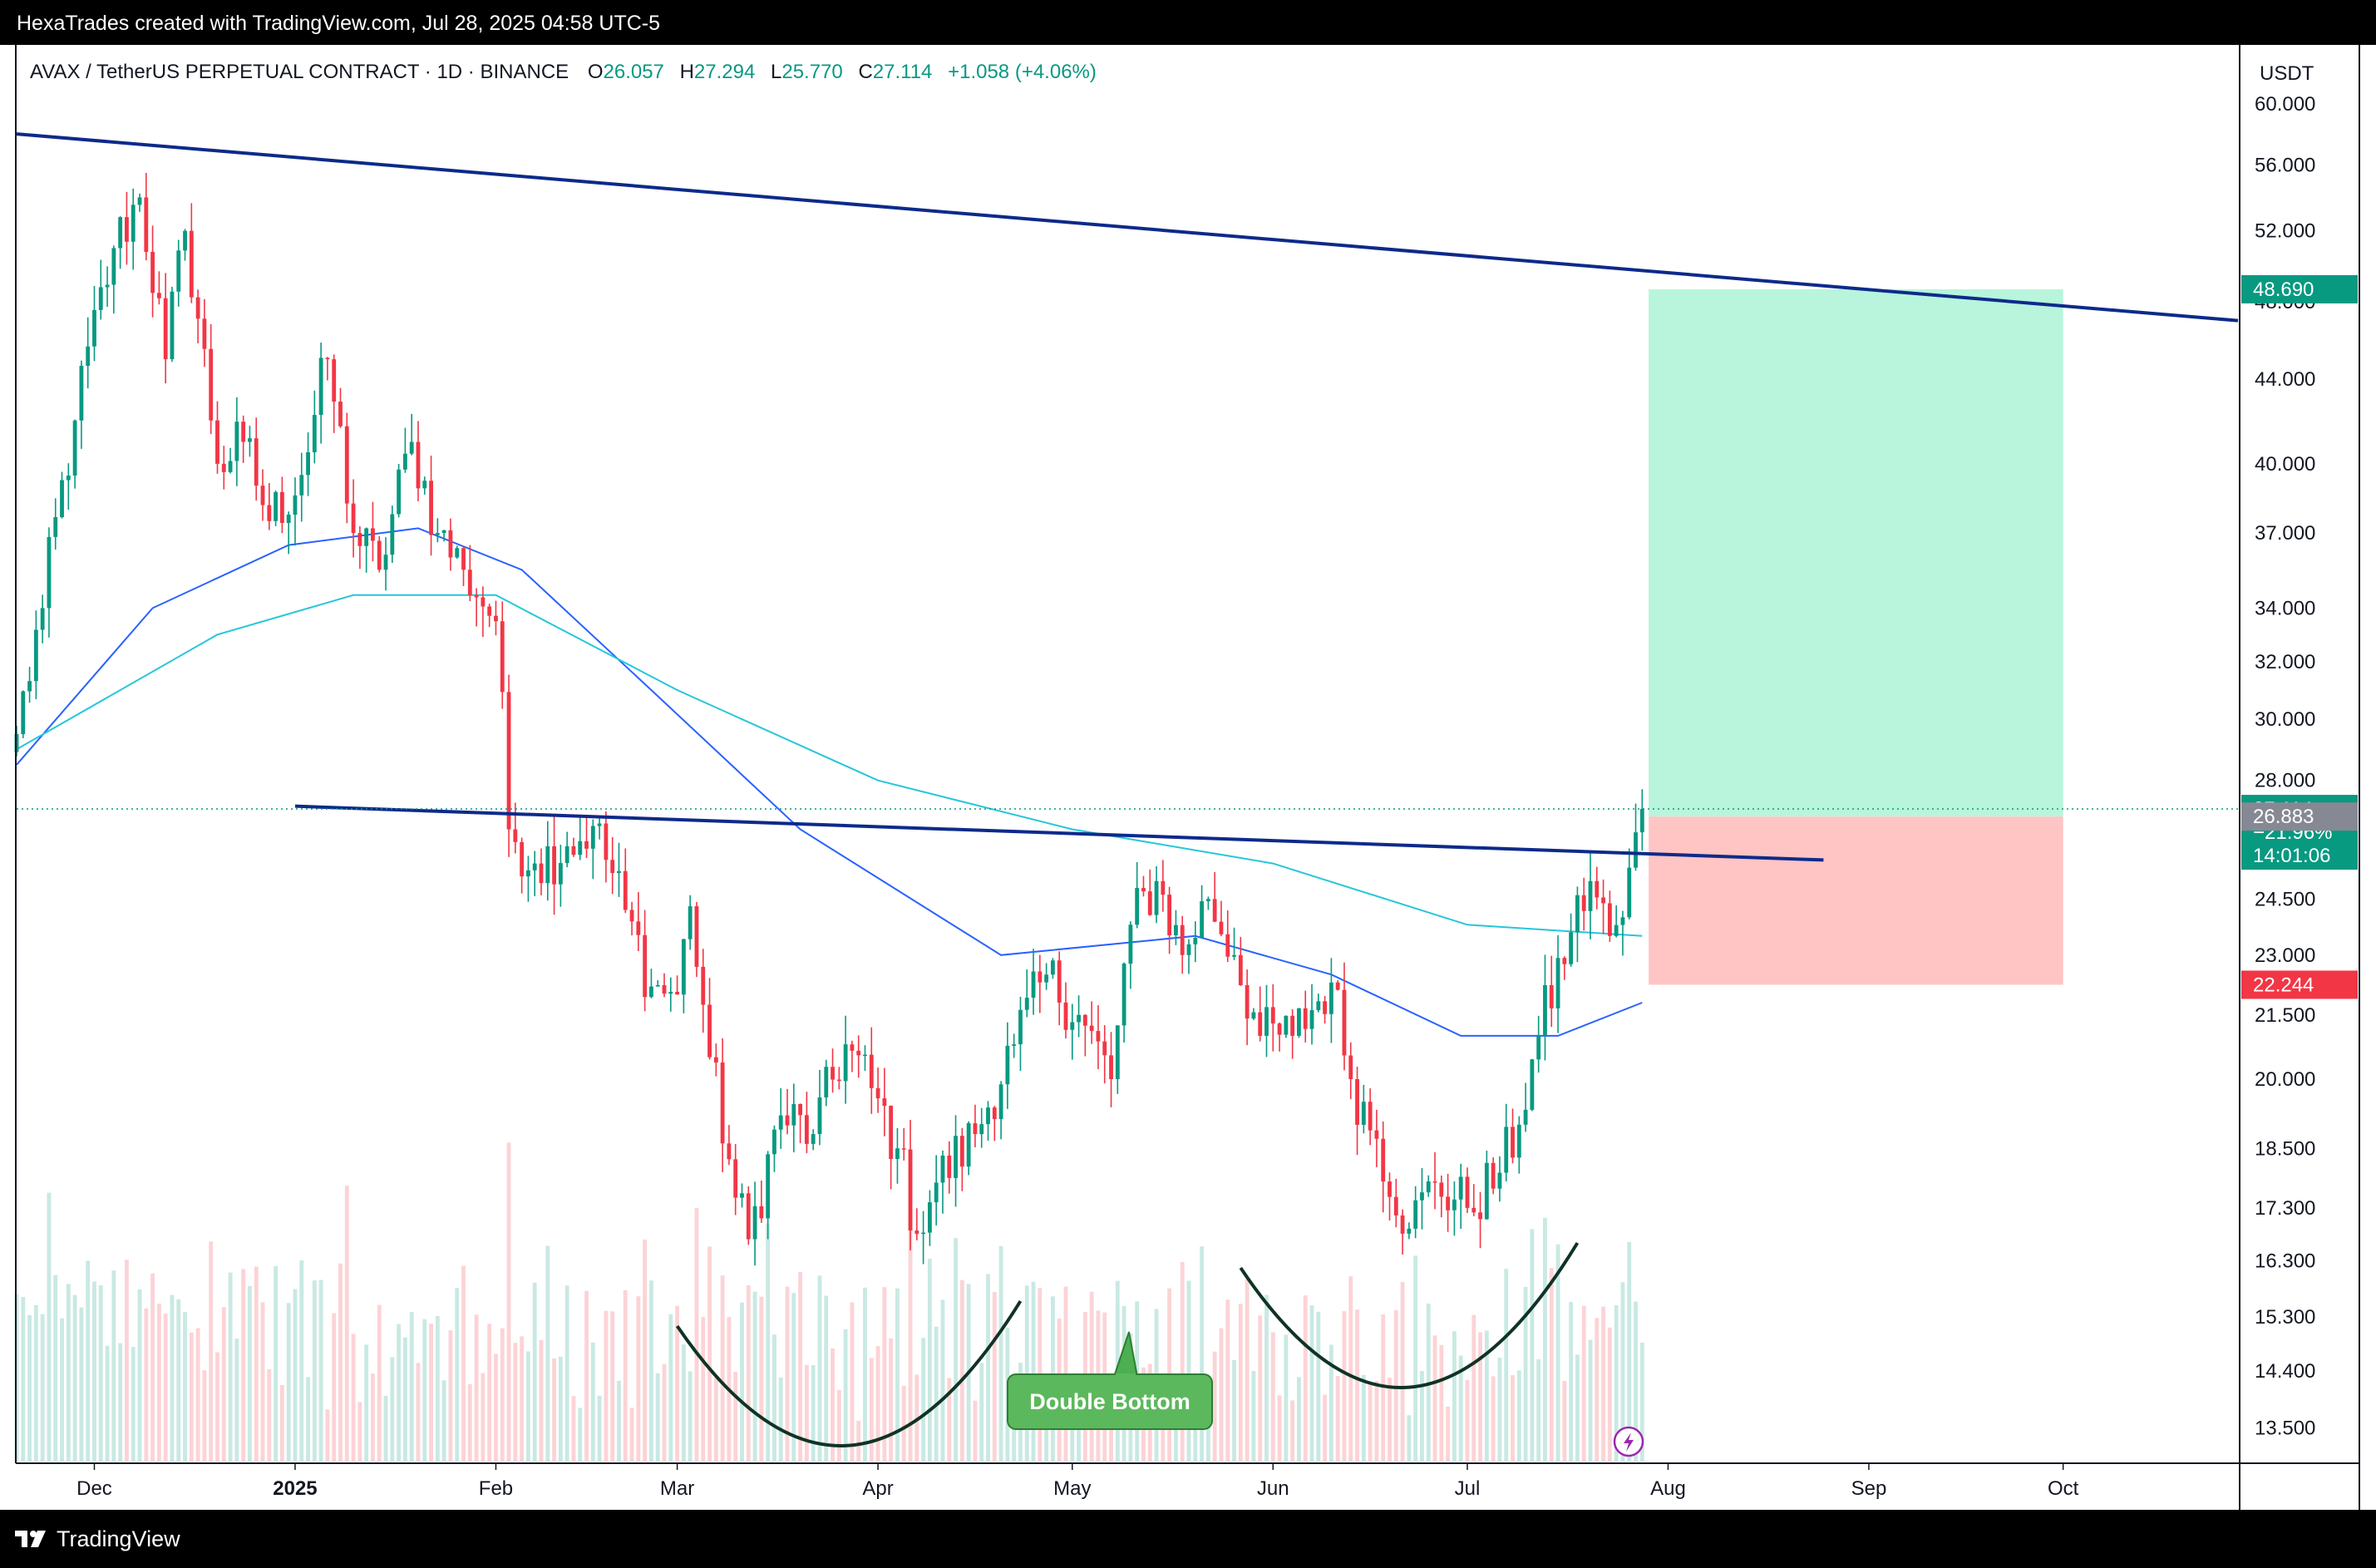 The width and height of the screenshot is (2376, 1568). I want to click on descending-trendline, so click(1127, 228).